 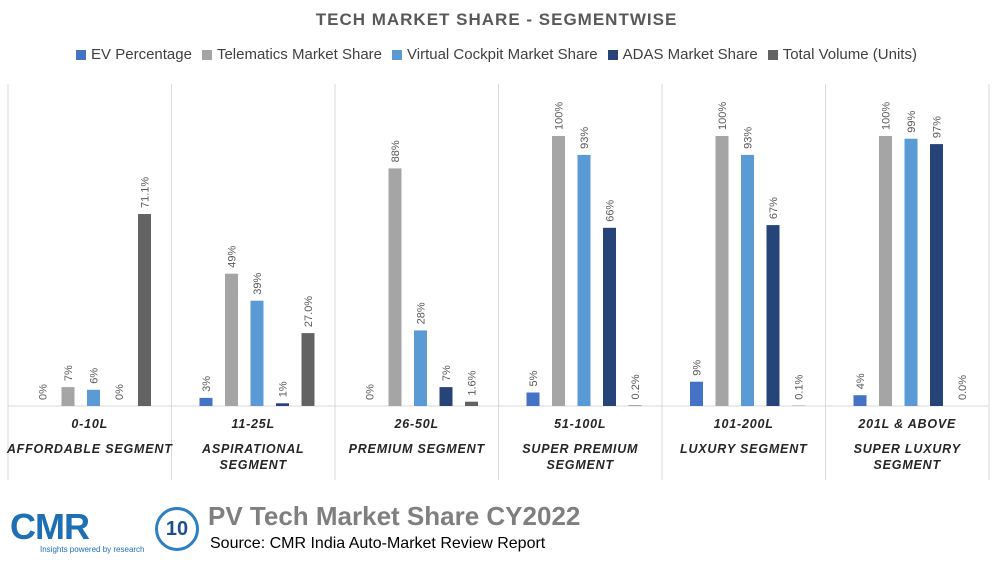 What do you see at coordinates (89, 449) in the screenshot?
I see `category-segment-0-0: AFFORDABLE SEGMENT` at bounding box center [89, 449].